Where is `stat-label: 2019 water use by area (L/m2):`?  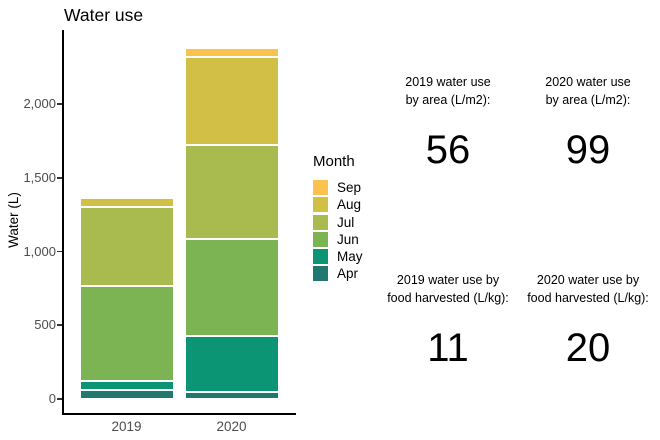 stat-label: 2019 water use by area (L/m2): is located at coordinates (448, 91).